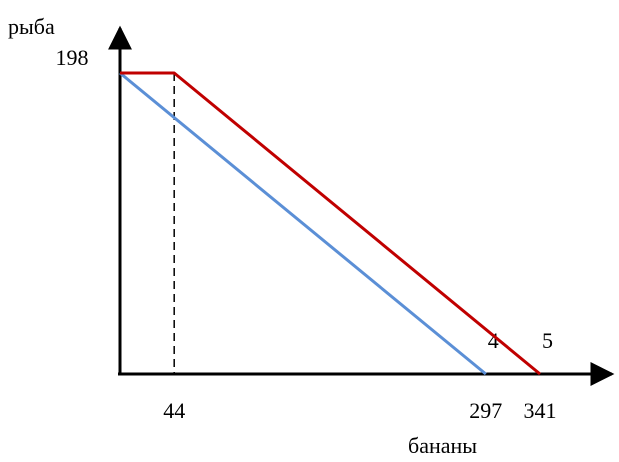 Image resolution: width=619 pixels, height=462 pixels. Describe the element at coordinates (493, 340) in the screenshot. I see `series-1-end-label: 4` at that location.